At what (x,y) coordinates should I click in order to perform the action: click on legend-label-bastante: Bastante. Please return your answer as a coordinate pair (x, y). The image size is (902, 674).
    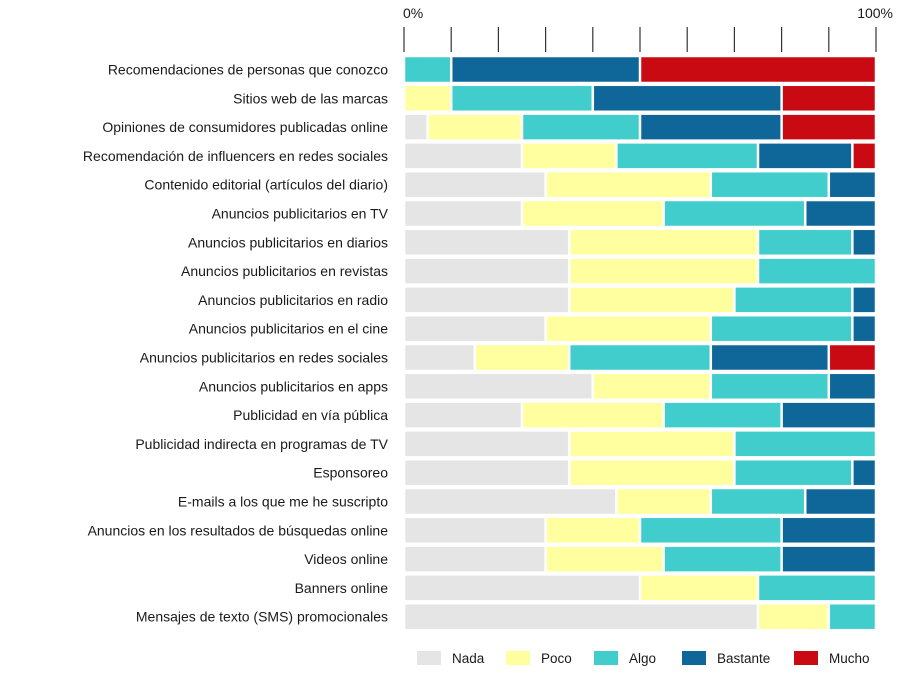
    Looking at the image, I should click on (743, 658).